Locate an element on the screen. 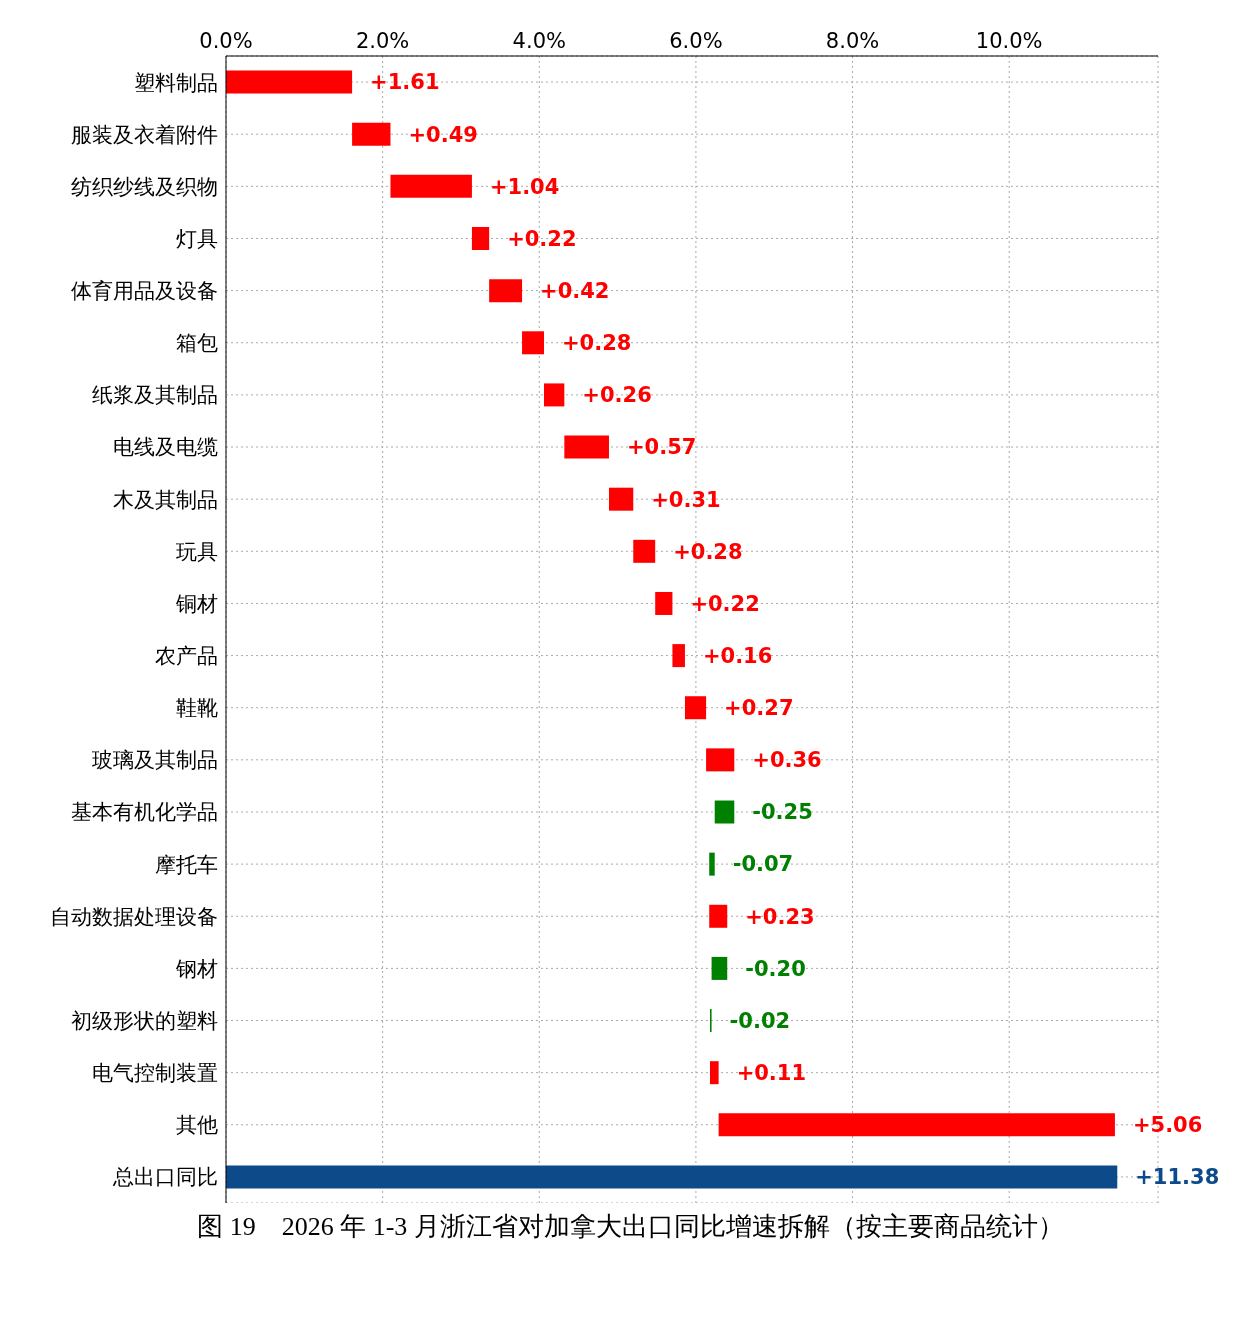 Image resolution: width=1241 pixels, height=1330 pixels. data-label: -0.25 is located at coordinates (782, 812).